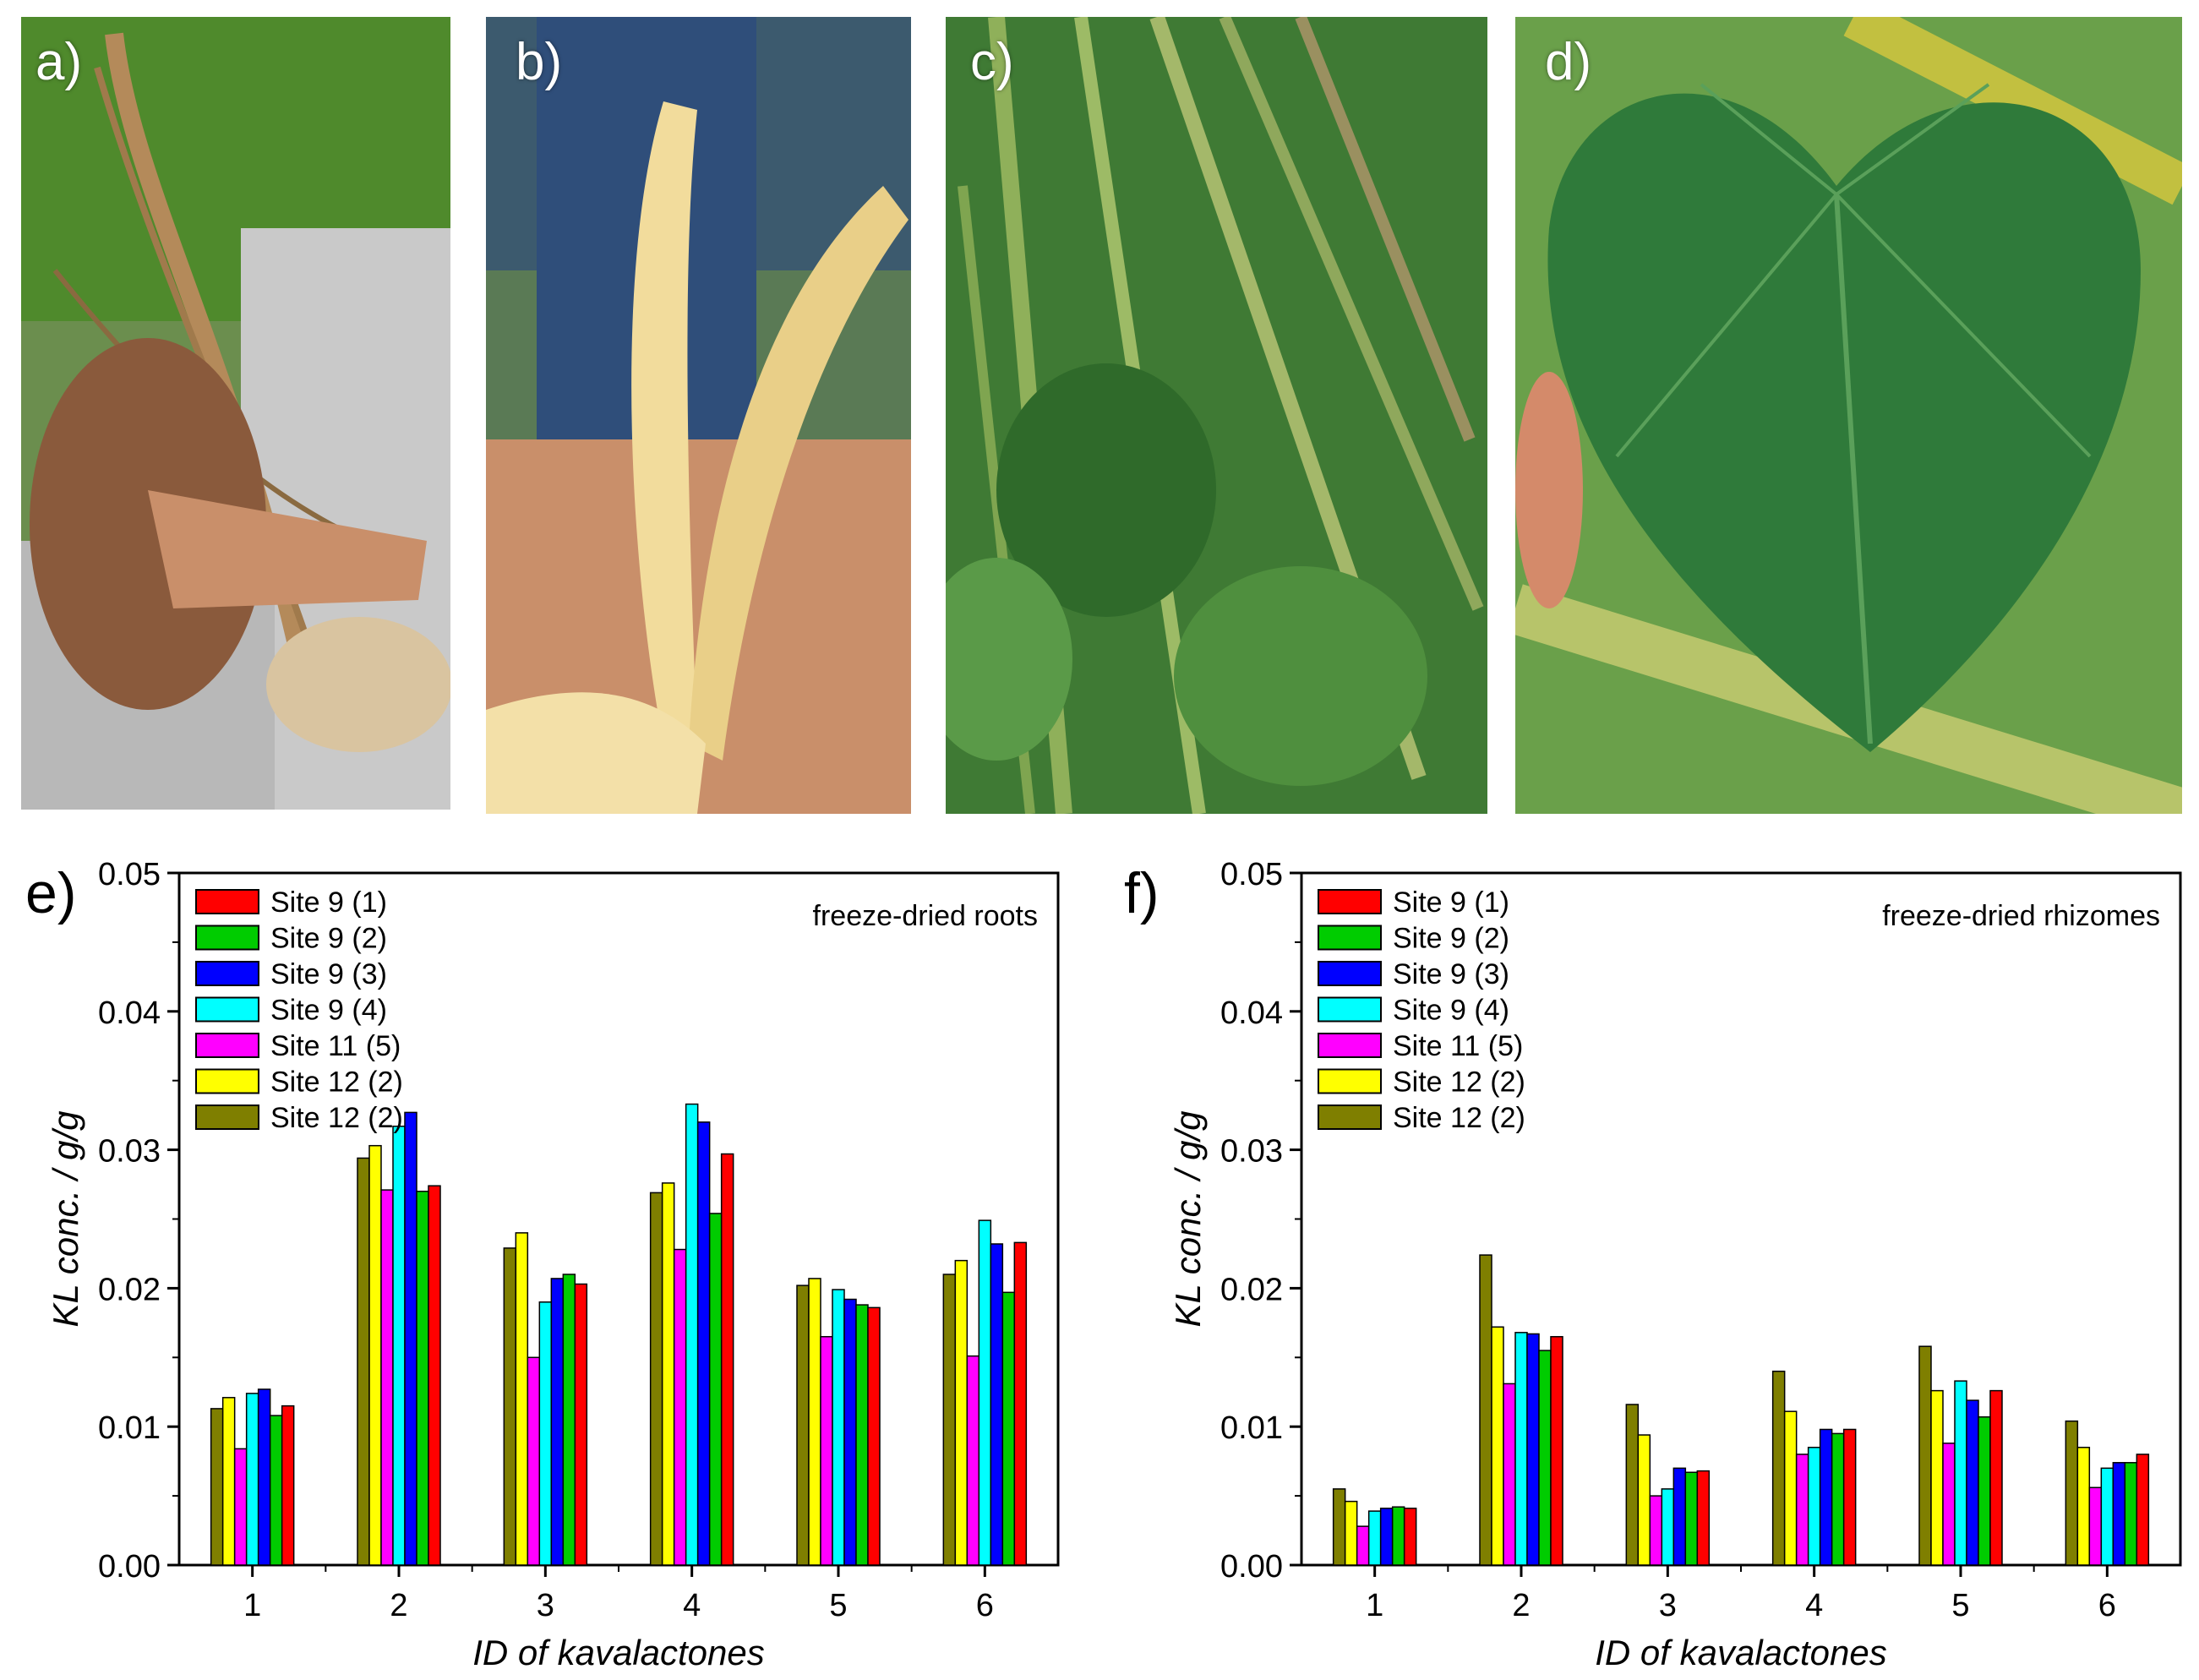 The height and width of the screenshot is (1680, 2199). I want to click on chart-f-ytick-label: 0.04, so click(1251, 1013).